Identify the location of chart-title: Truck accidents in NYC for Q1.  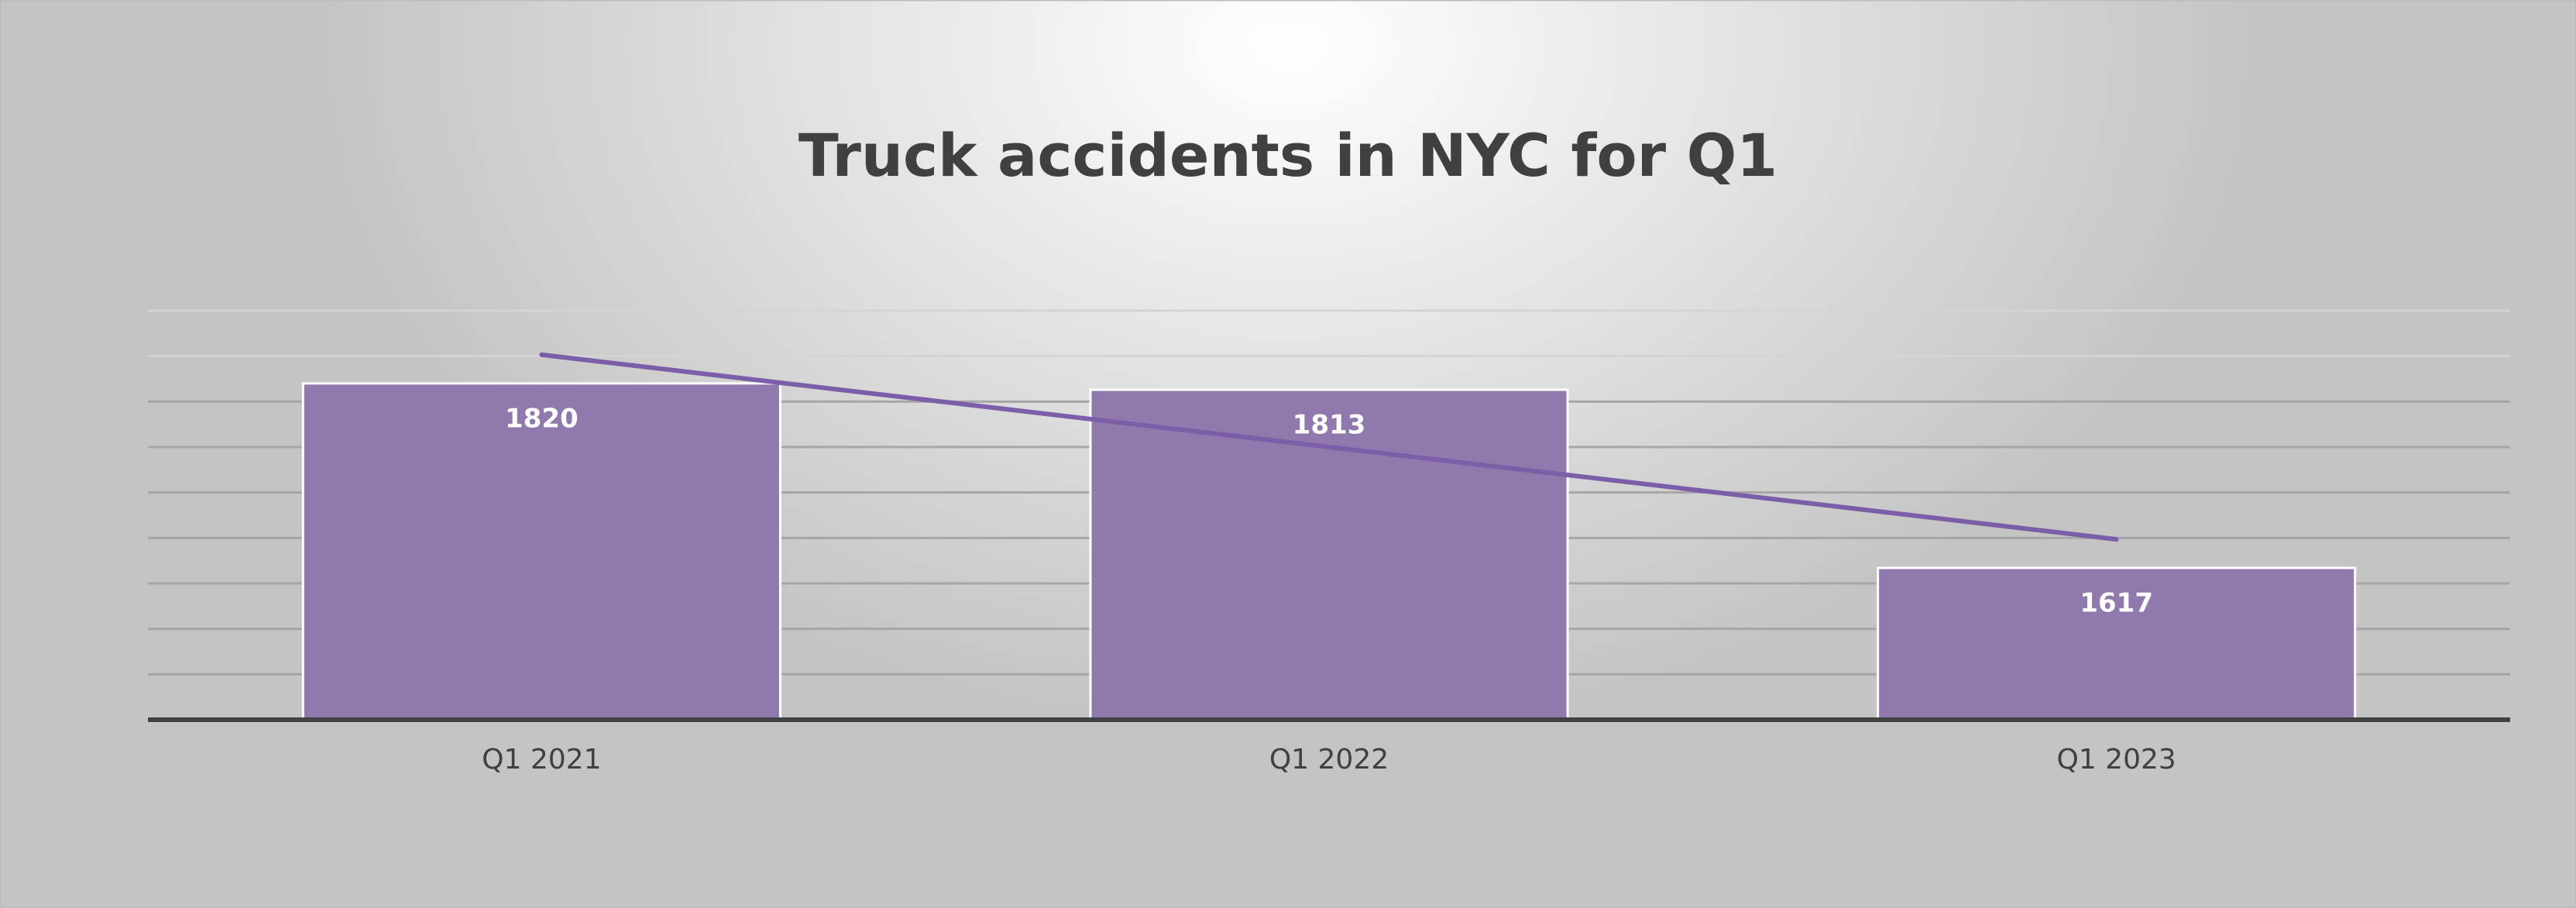
(1288, 155).